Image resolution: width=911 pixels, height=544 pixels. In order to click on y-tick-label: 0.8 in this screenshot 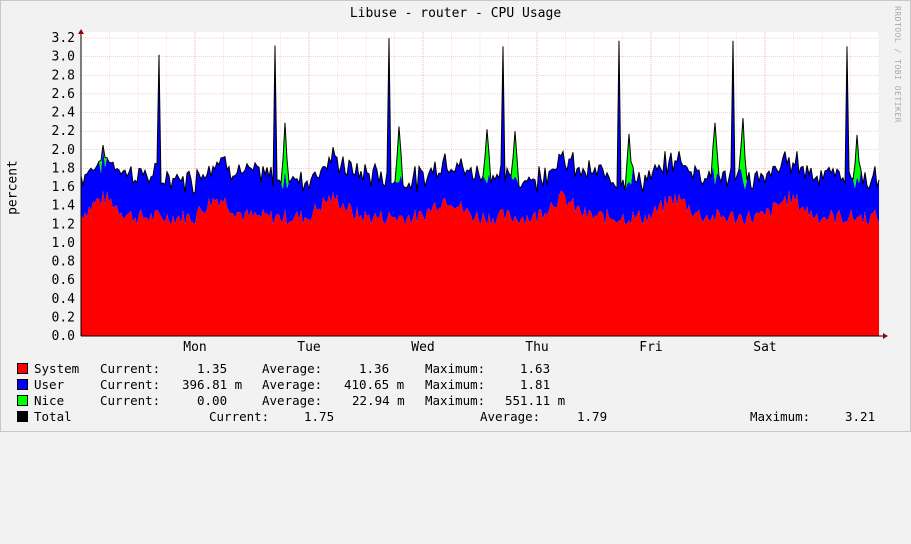, I will do `click(63, 262)`.